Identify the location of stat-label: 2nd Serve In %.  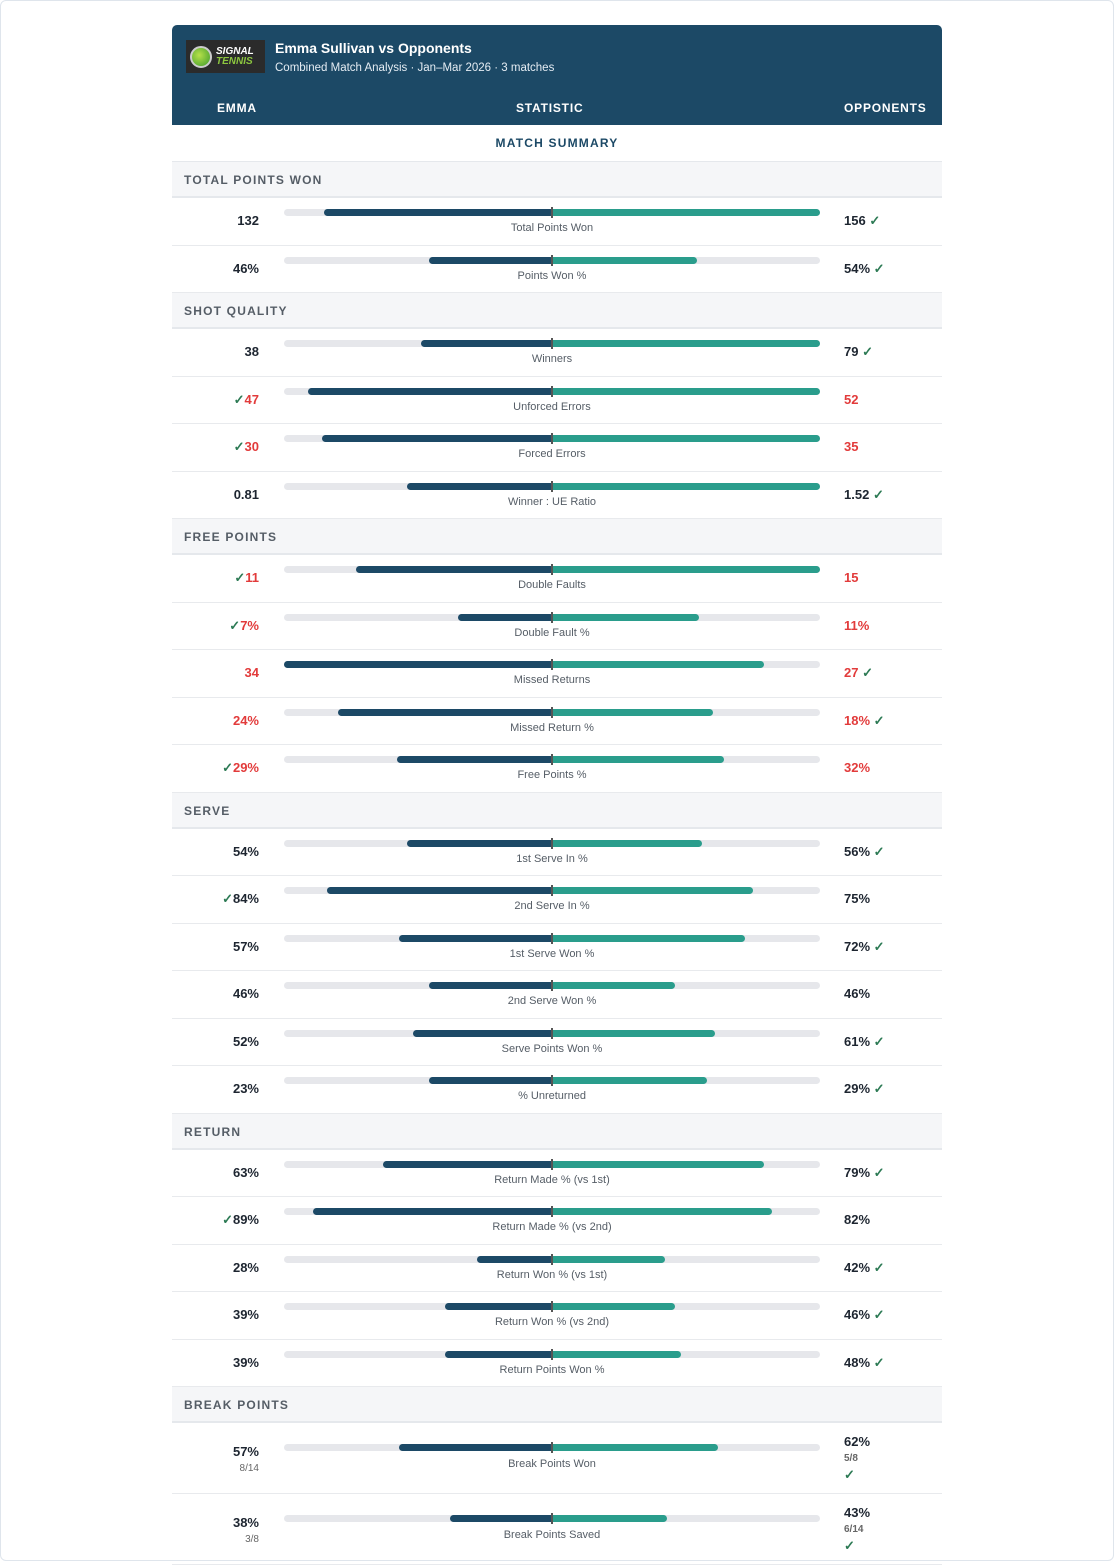
(552, 906).